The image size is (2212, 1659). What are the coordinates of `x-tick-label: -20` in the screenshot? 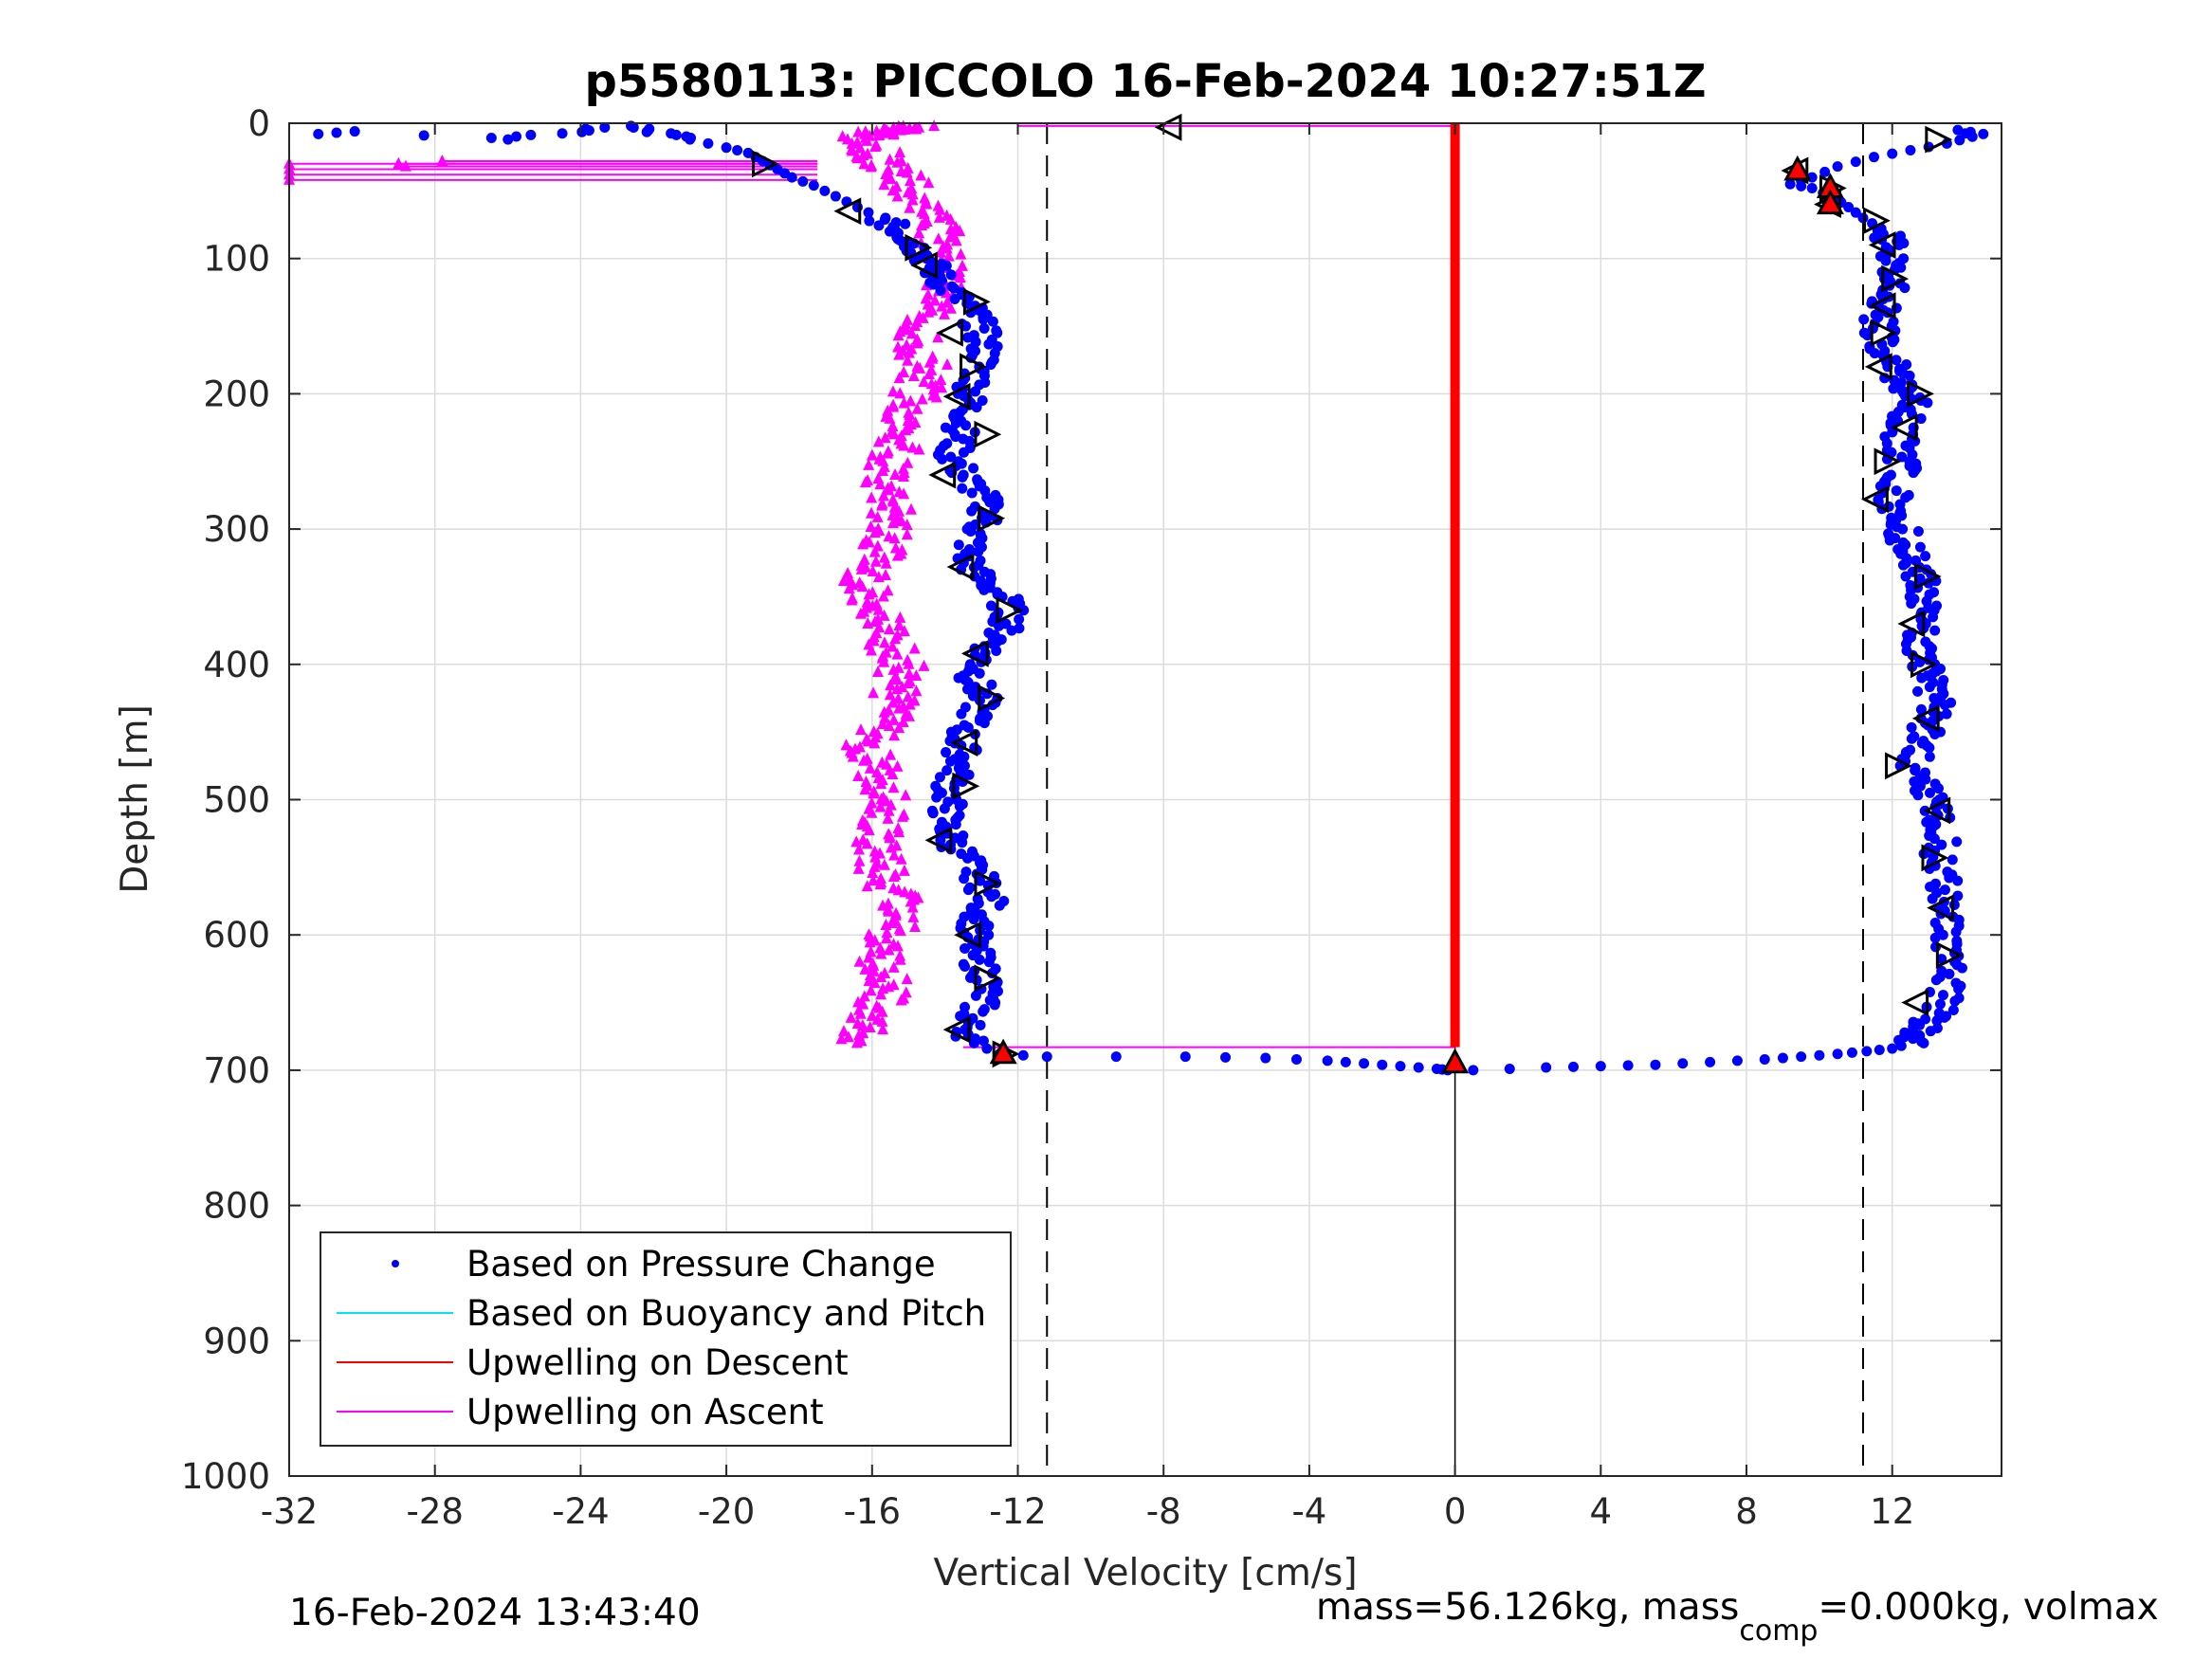 It's located at (726, 1511).